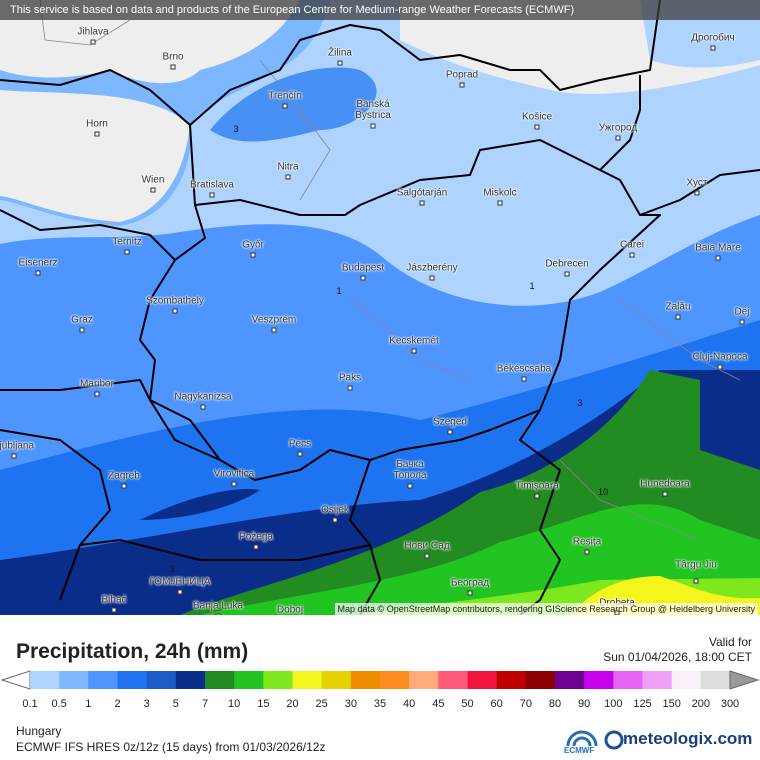 The height and width of the screenshot is (760, 760). What do you see at coordinates (350, 704) in the screenshot?
I see `scale-label: 30` at bounding box center [350, 704].